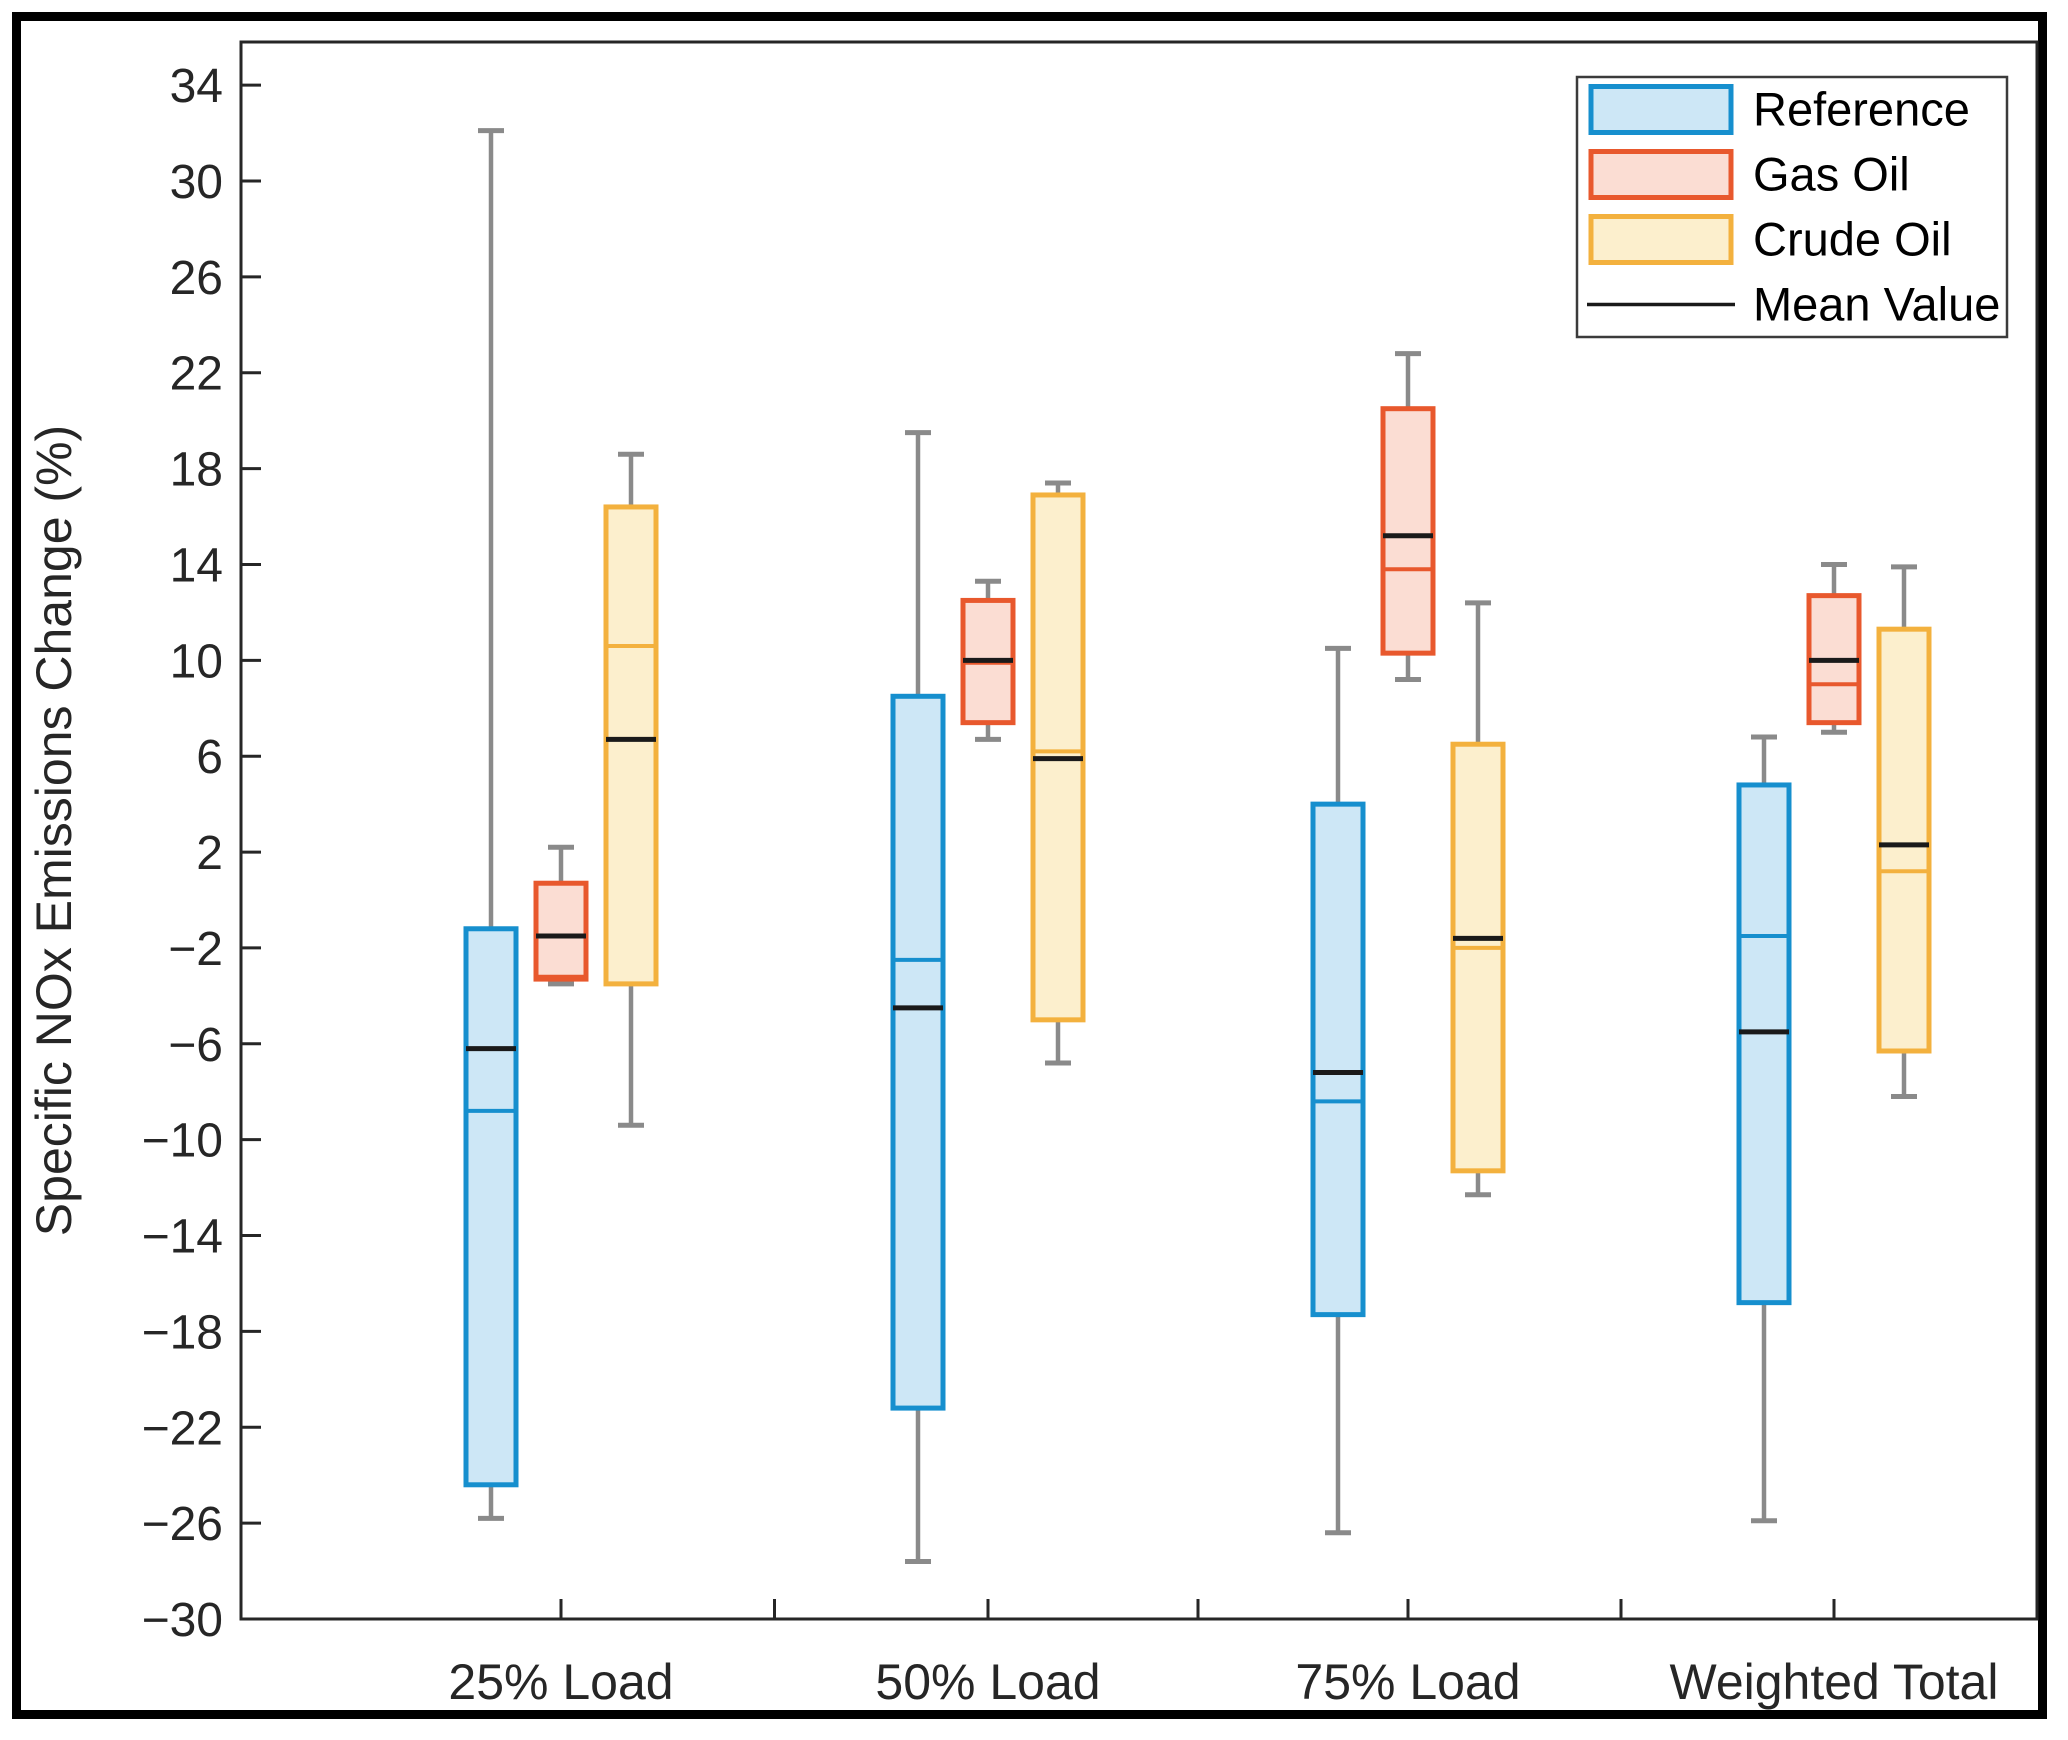 This screenshot has height=1740, width=2068. I want to click on box-crude-oil-weighted-total, so click(1904, 832).